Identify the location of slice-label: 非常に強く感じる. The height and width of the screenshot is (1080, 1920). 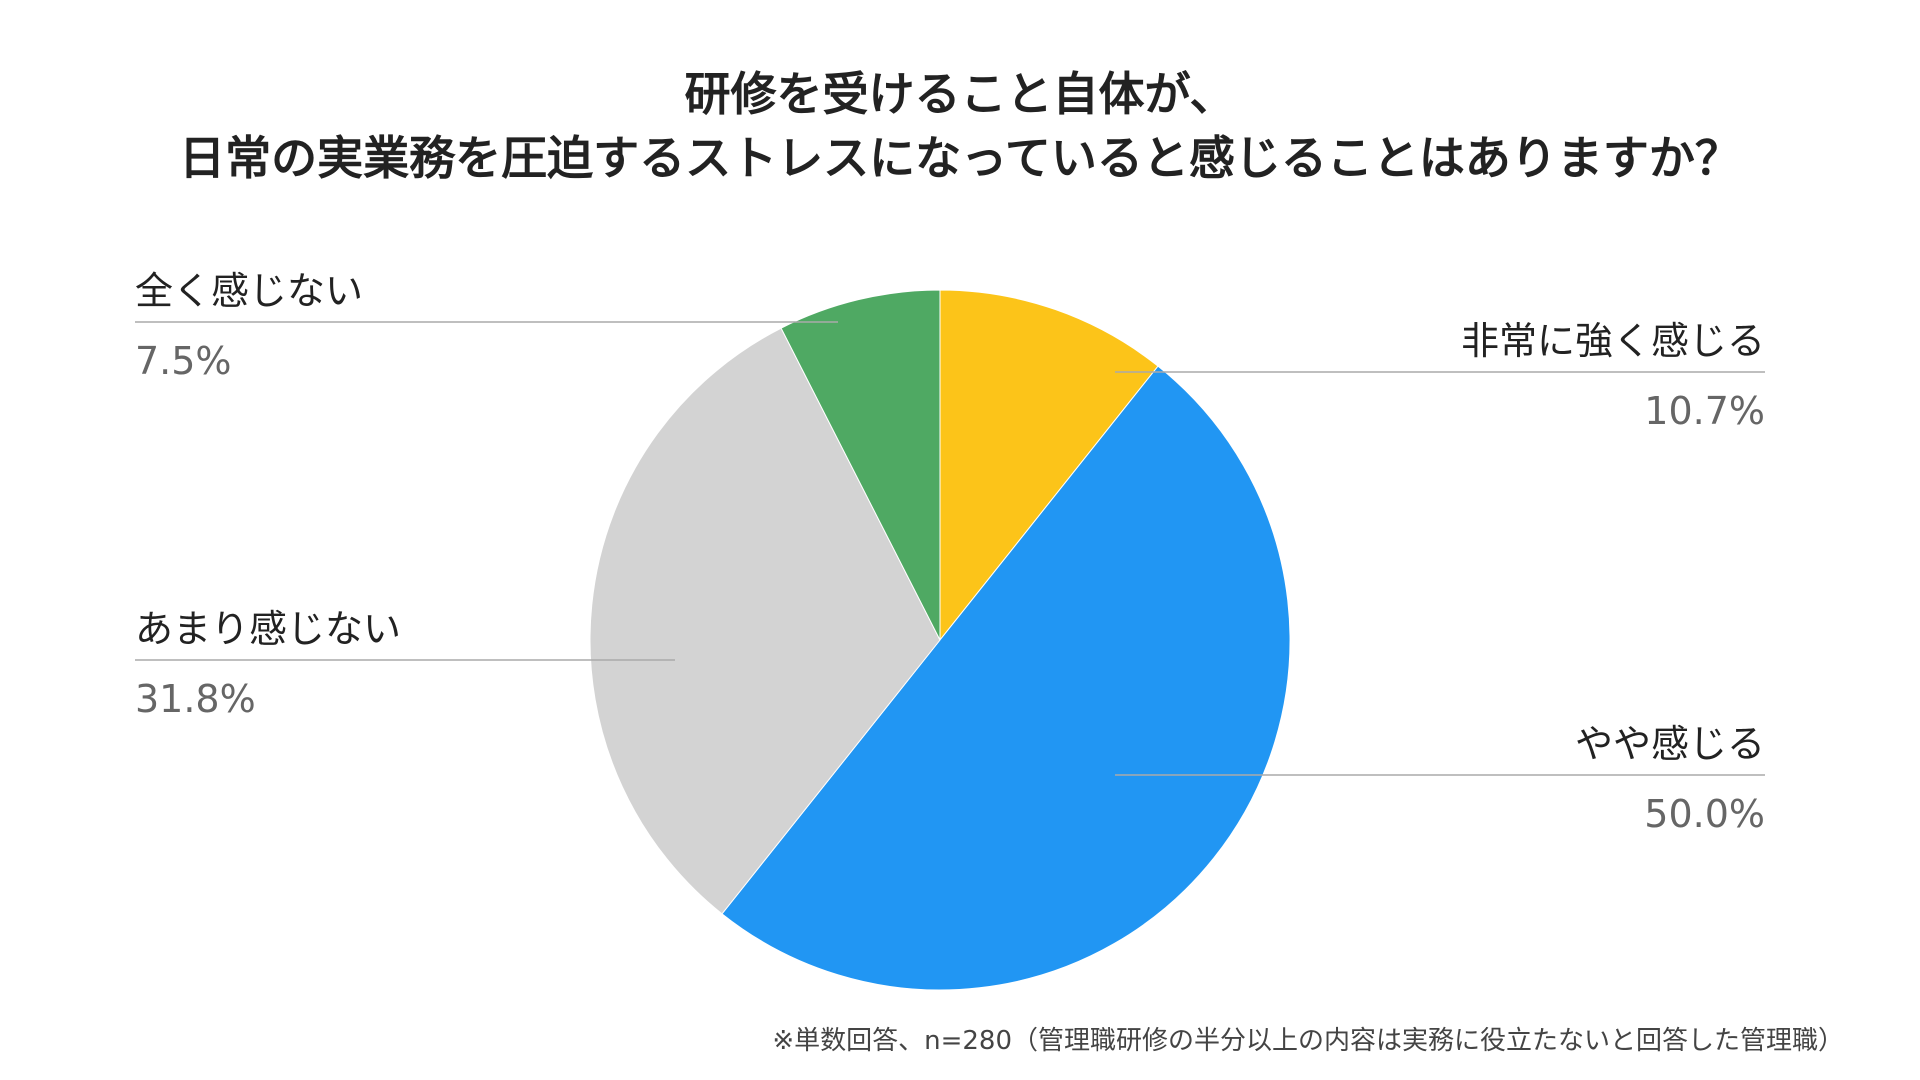
(1613, 341).